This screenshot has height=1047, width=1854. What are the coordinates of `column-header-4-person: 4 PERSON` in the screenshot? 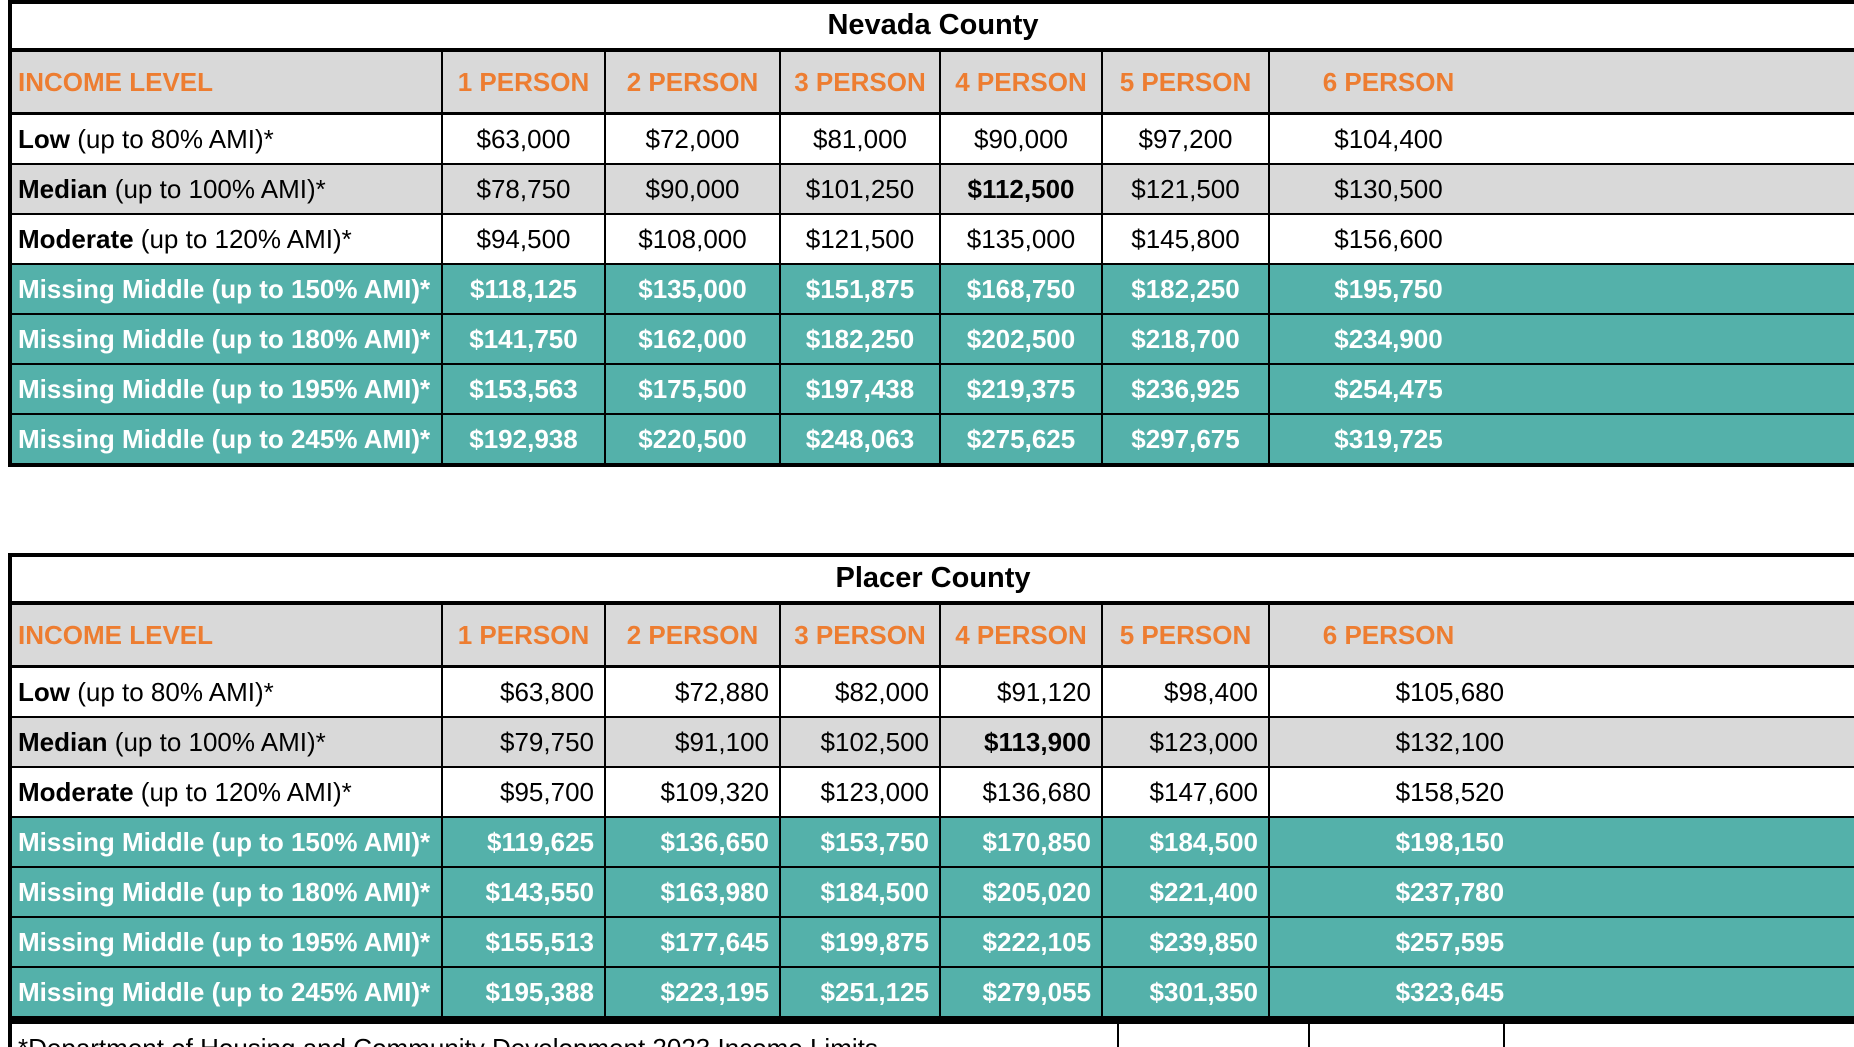 It's located at (1021, 635).